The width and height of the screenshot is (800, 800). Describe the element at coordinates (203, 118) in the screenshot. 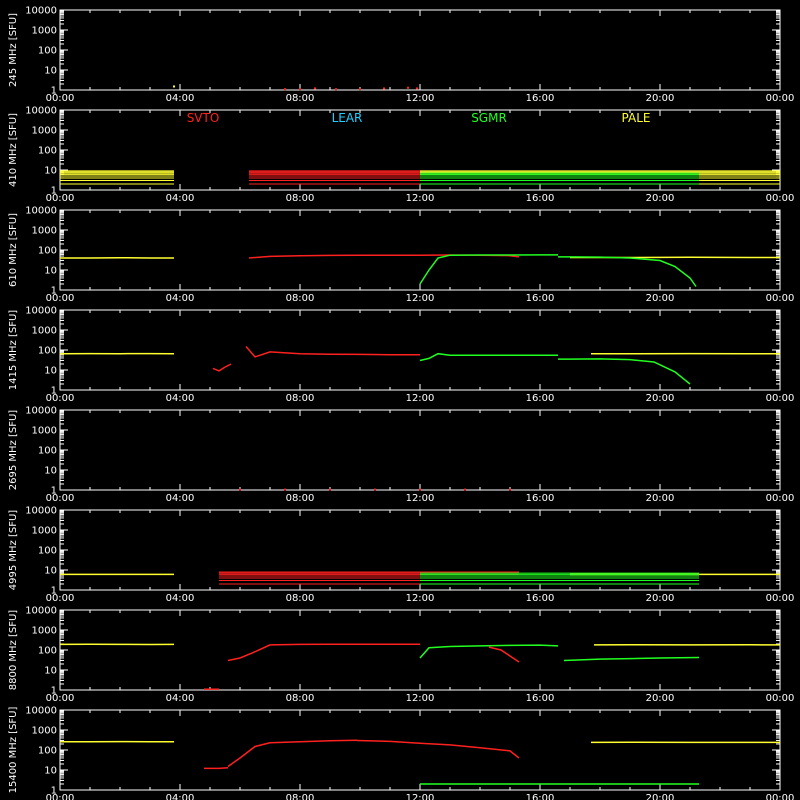

I see `legend-svto: SVTO` at that location.